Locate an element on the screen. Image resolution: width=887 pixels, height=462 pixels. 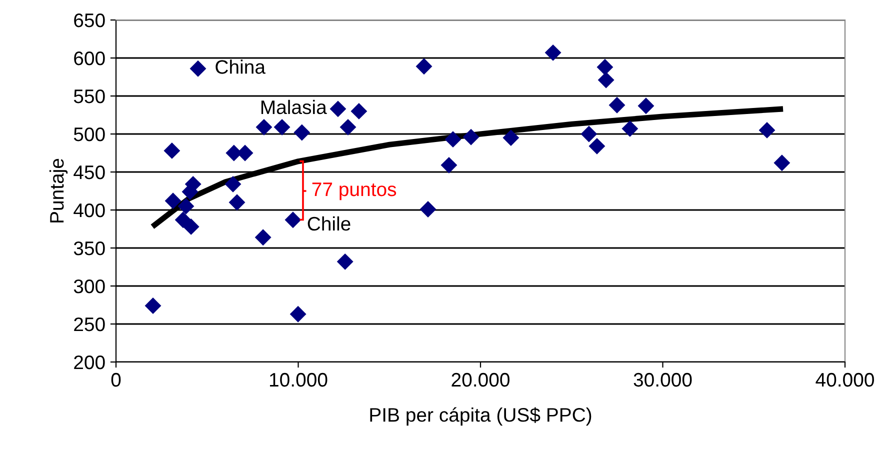
x-axis-title: PIB per cápita (US$ PPC) is located at coordinates (481, 416).